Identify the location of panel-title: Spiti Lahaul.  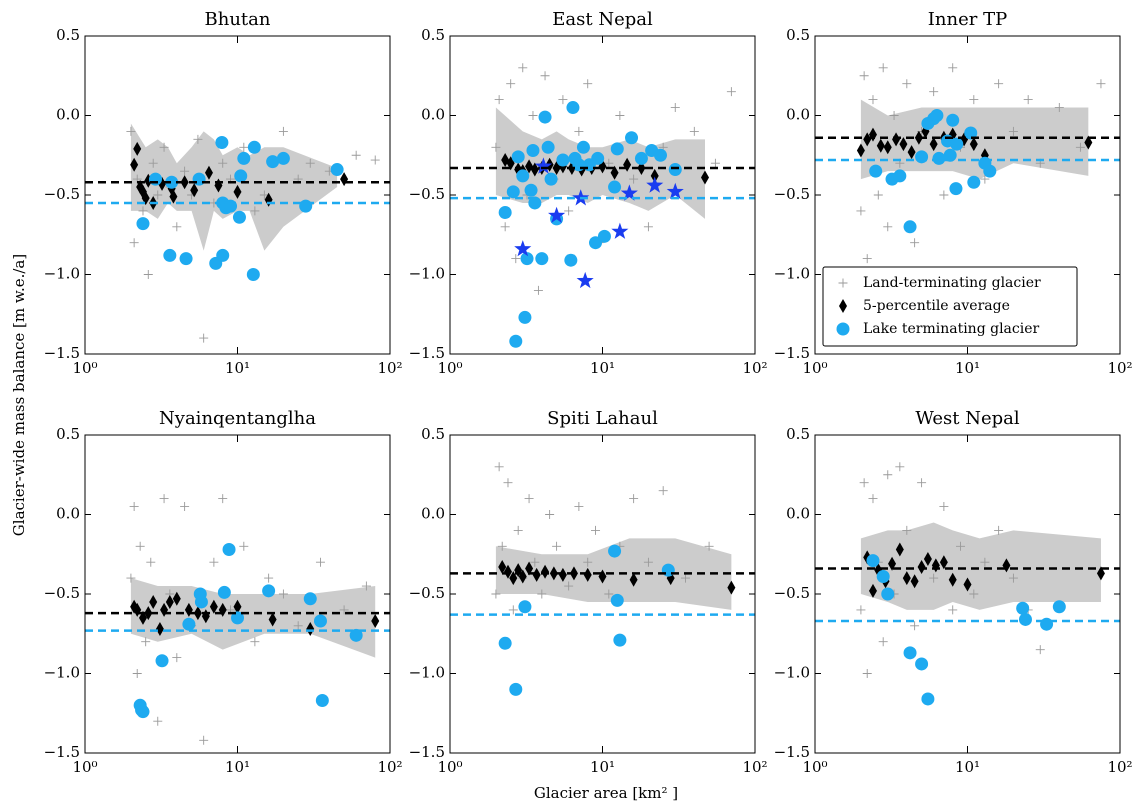
(602, 418).